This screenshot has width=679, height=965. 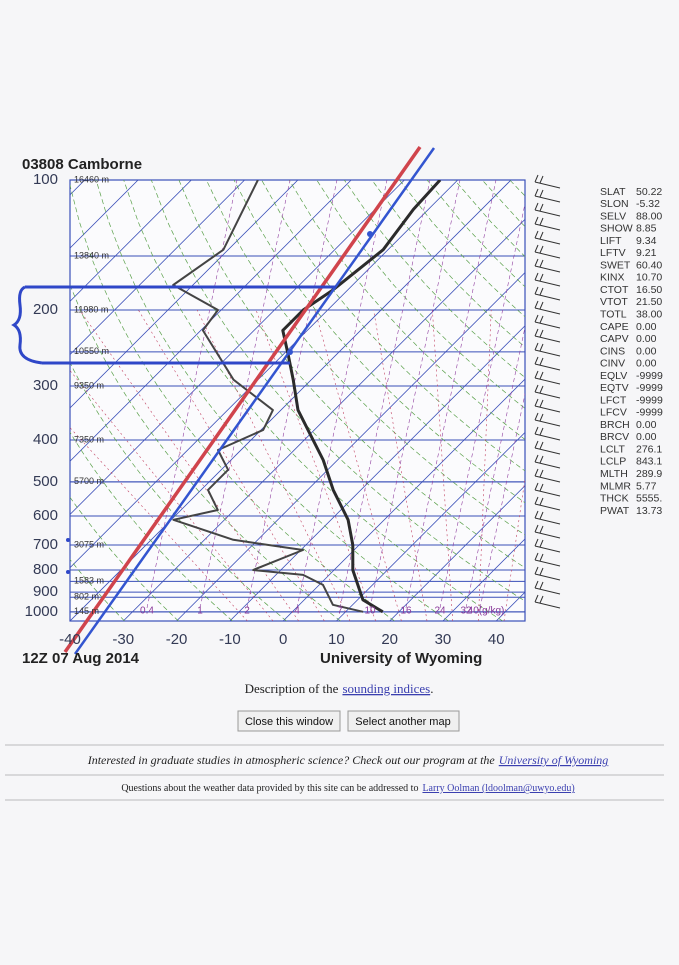 What do you see at coordinates (649, 462) in the screenshot?
I see `index-value: 843.1` at bounding box center [649, 462].